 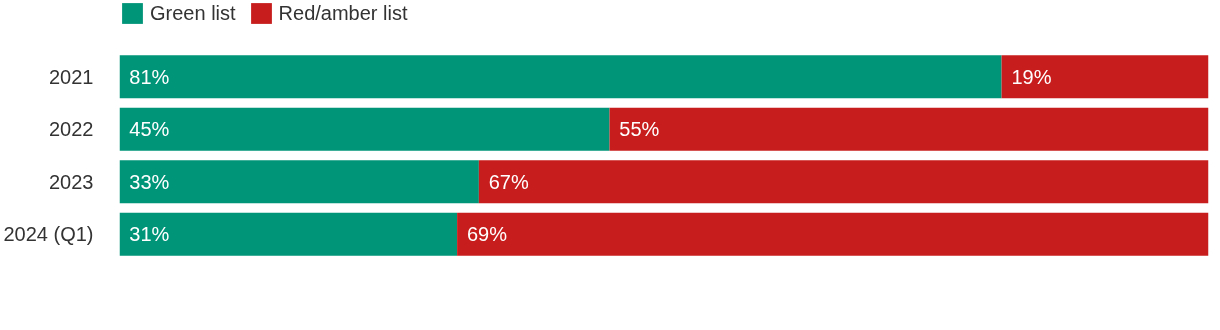 What do you see at coordinates (508, 181) in the screenshot?
I see `data-label: 67%` at bounding box center [508, 181].